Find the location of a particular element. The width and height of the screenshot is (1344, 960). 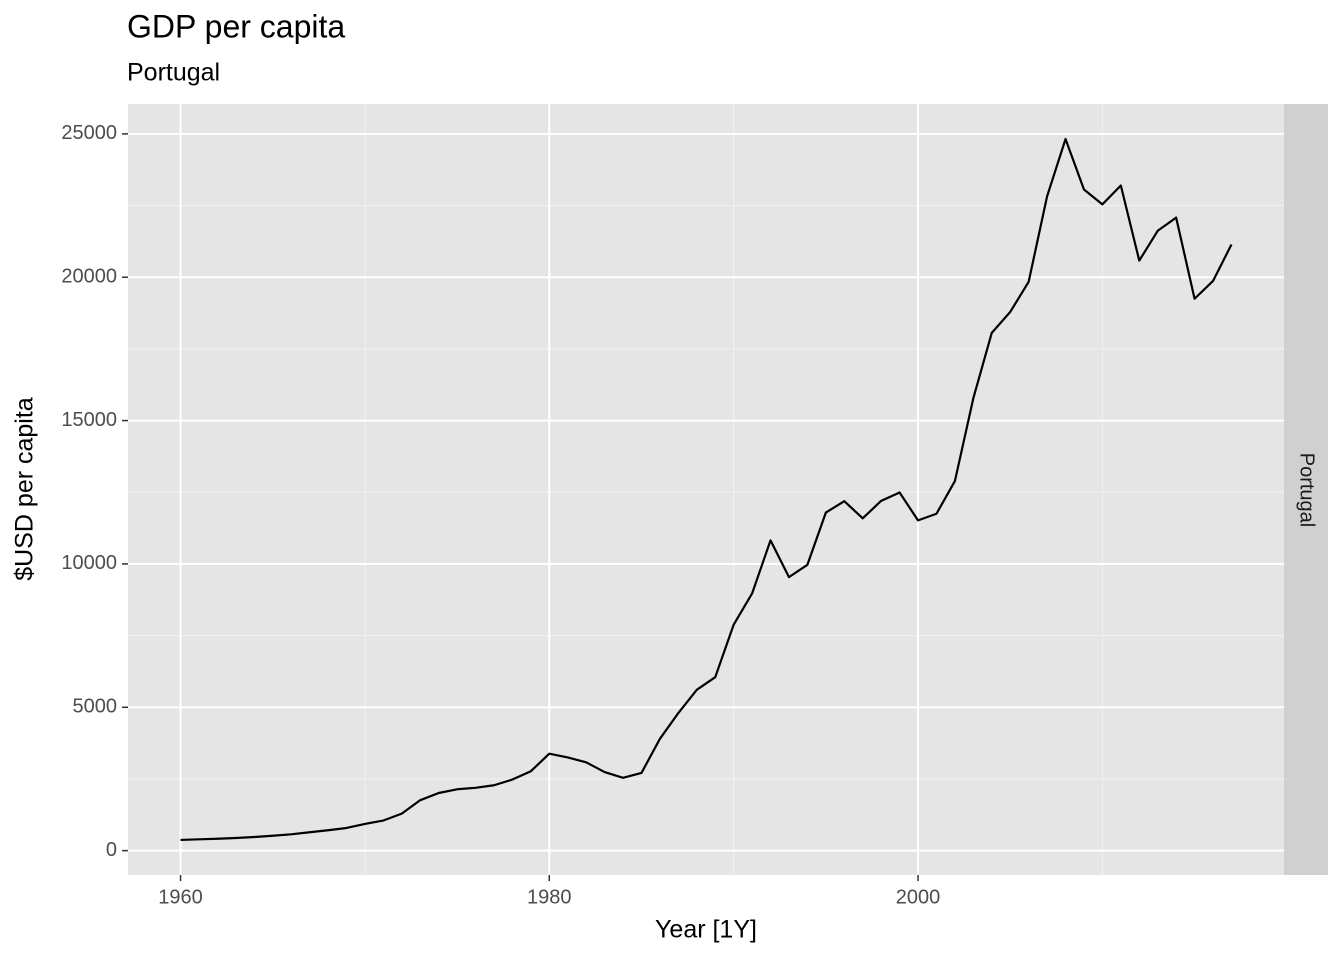

x-tick-label: 1960 is located at coordinates (180, 897).